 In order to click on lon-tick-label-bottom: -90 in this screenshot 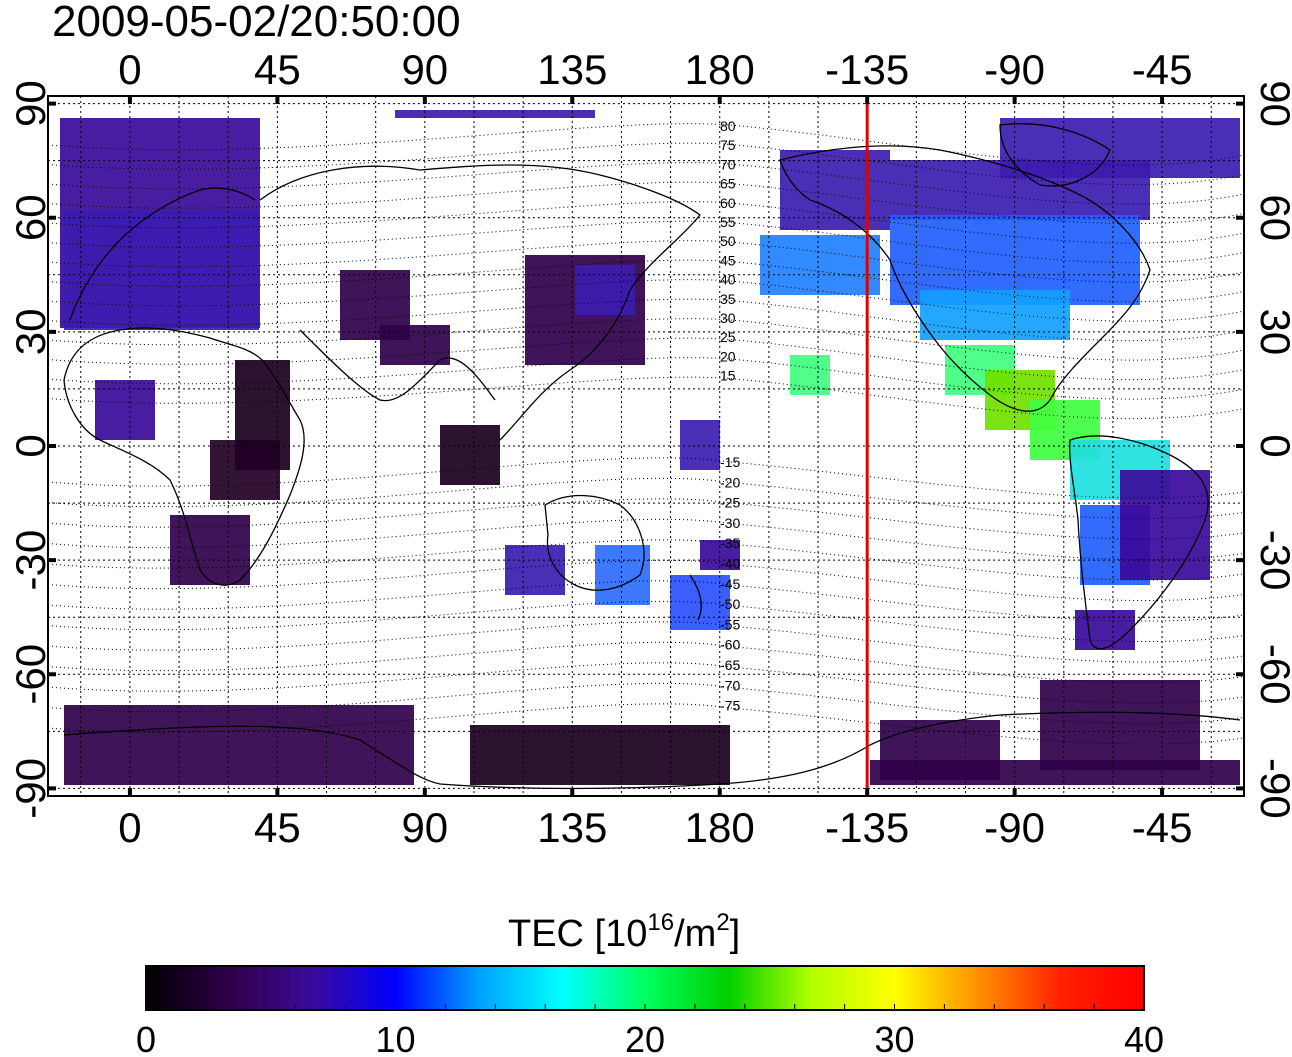, I will do `click(1014, 827)`.